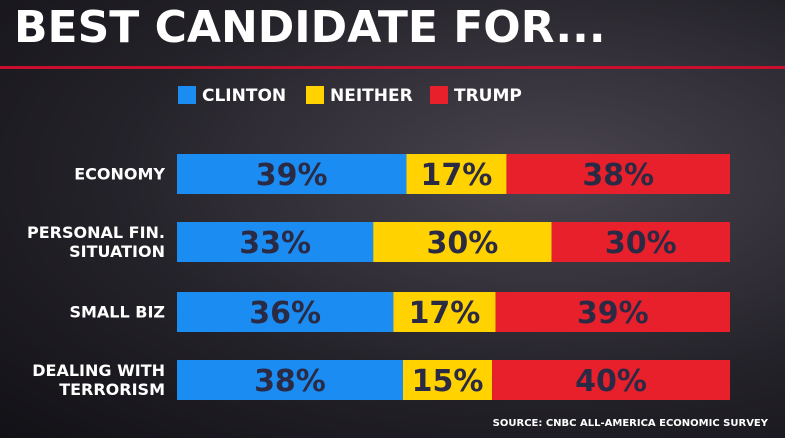 This screenshot has width=785, height=438. I want to click on value-label: 15%, so click(448, 381).